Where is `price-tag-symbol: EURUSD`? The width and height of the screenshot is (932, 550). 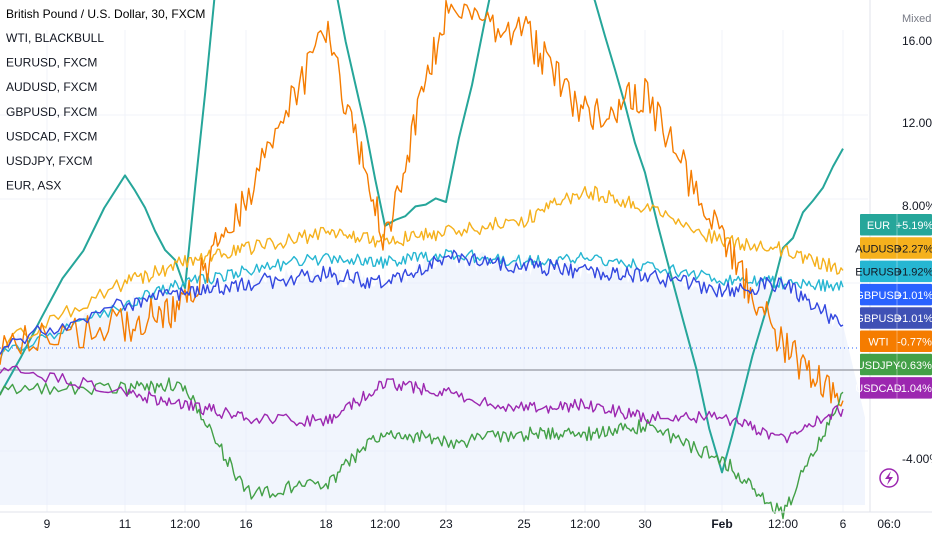 price-tag-symbol: EURUSD is located at coordinates (878, 273).